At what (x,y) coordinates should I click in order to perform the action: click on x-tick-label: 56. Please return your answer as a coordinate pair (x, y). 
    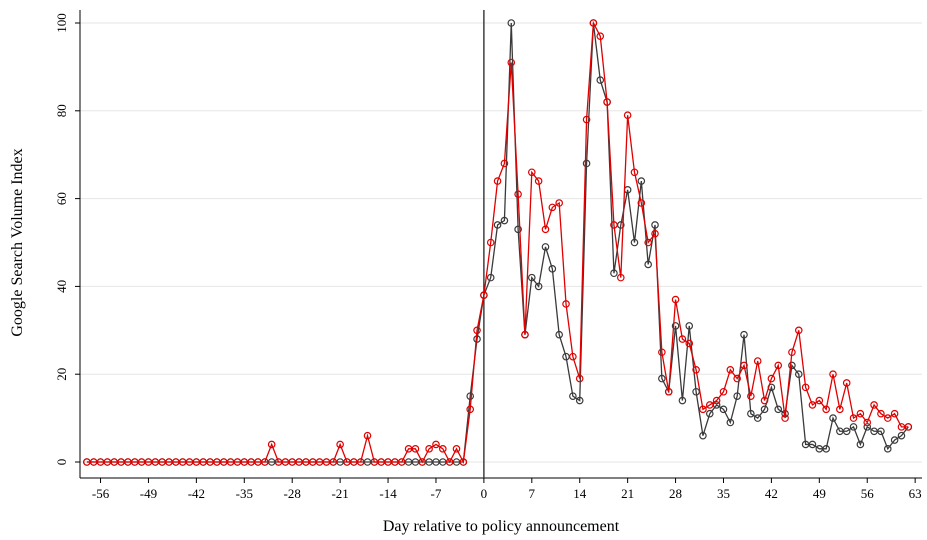
    Looking at the image, I should click on (868, 493).